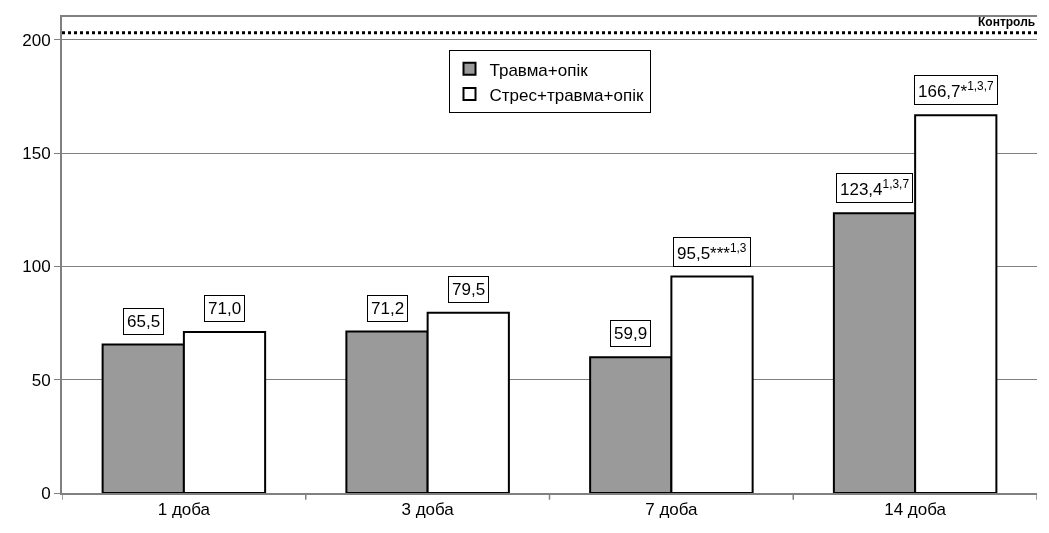 The width and height of the screenshot is (1049, 533). What do you see at coordinates (566, 95) in the screenshot?
I see `legend-label: Стрес+травма+опік` at bounding box center [566, 95].